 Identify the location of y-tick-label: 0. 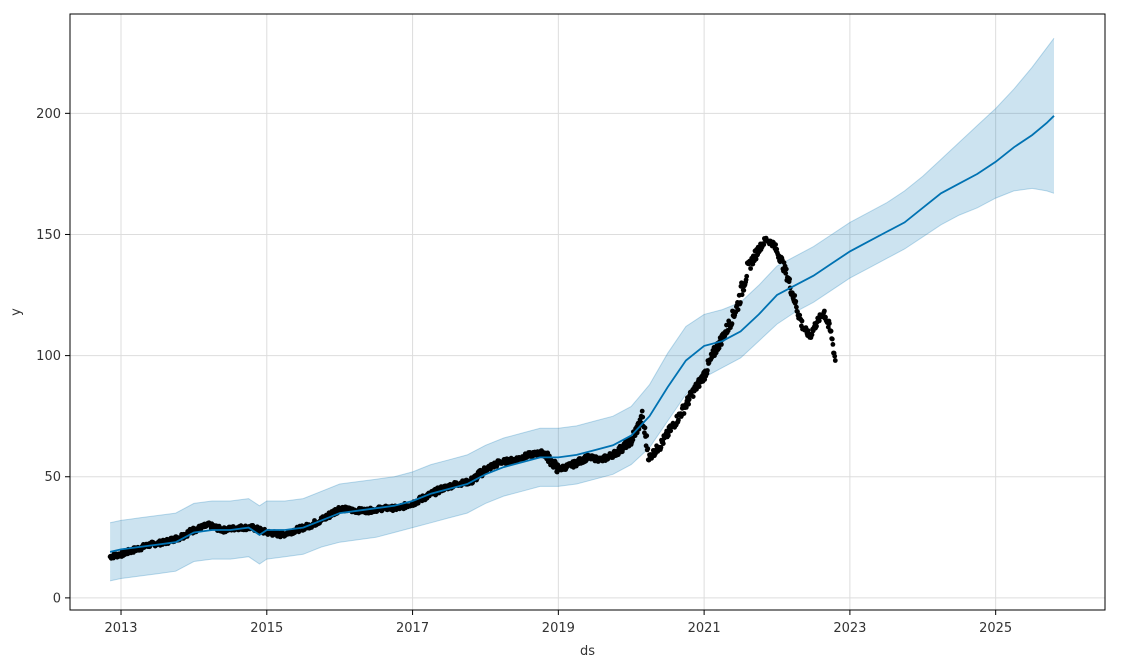
(57, 598).